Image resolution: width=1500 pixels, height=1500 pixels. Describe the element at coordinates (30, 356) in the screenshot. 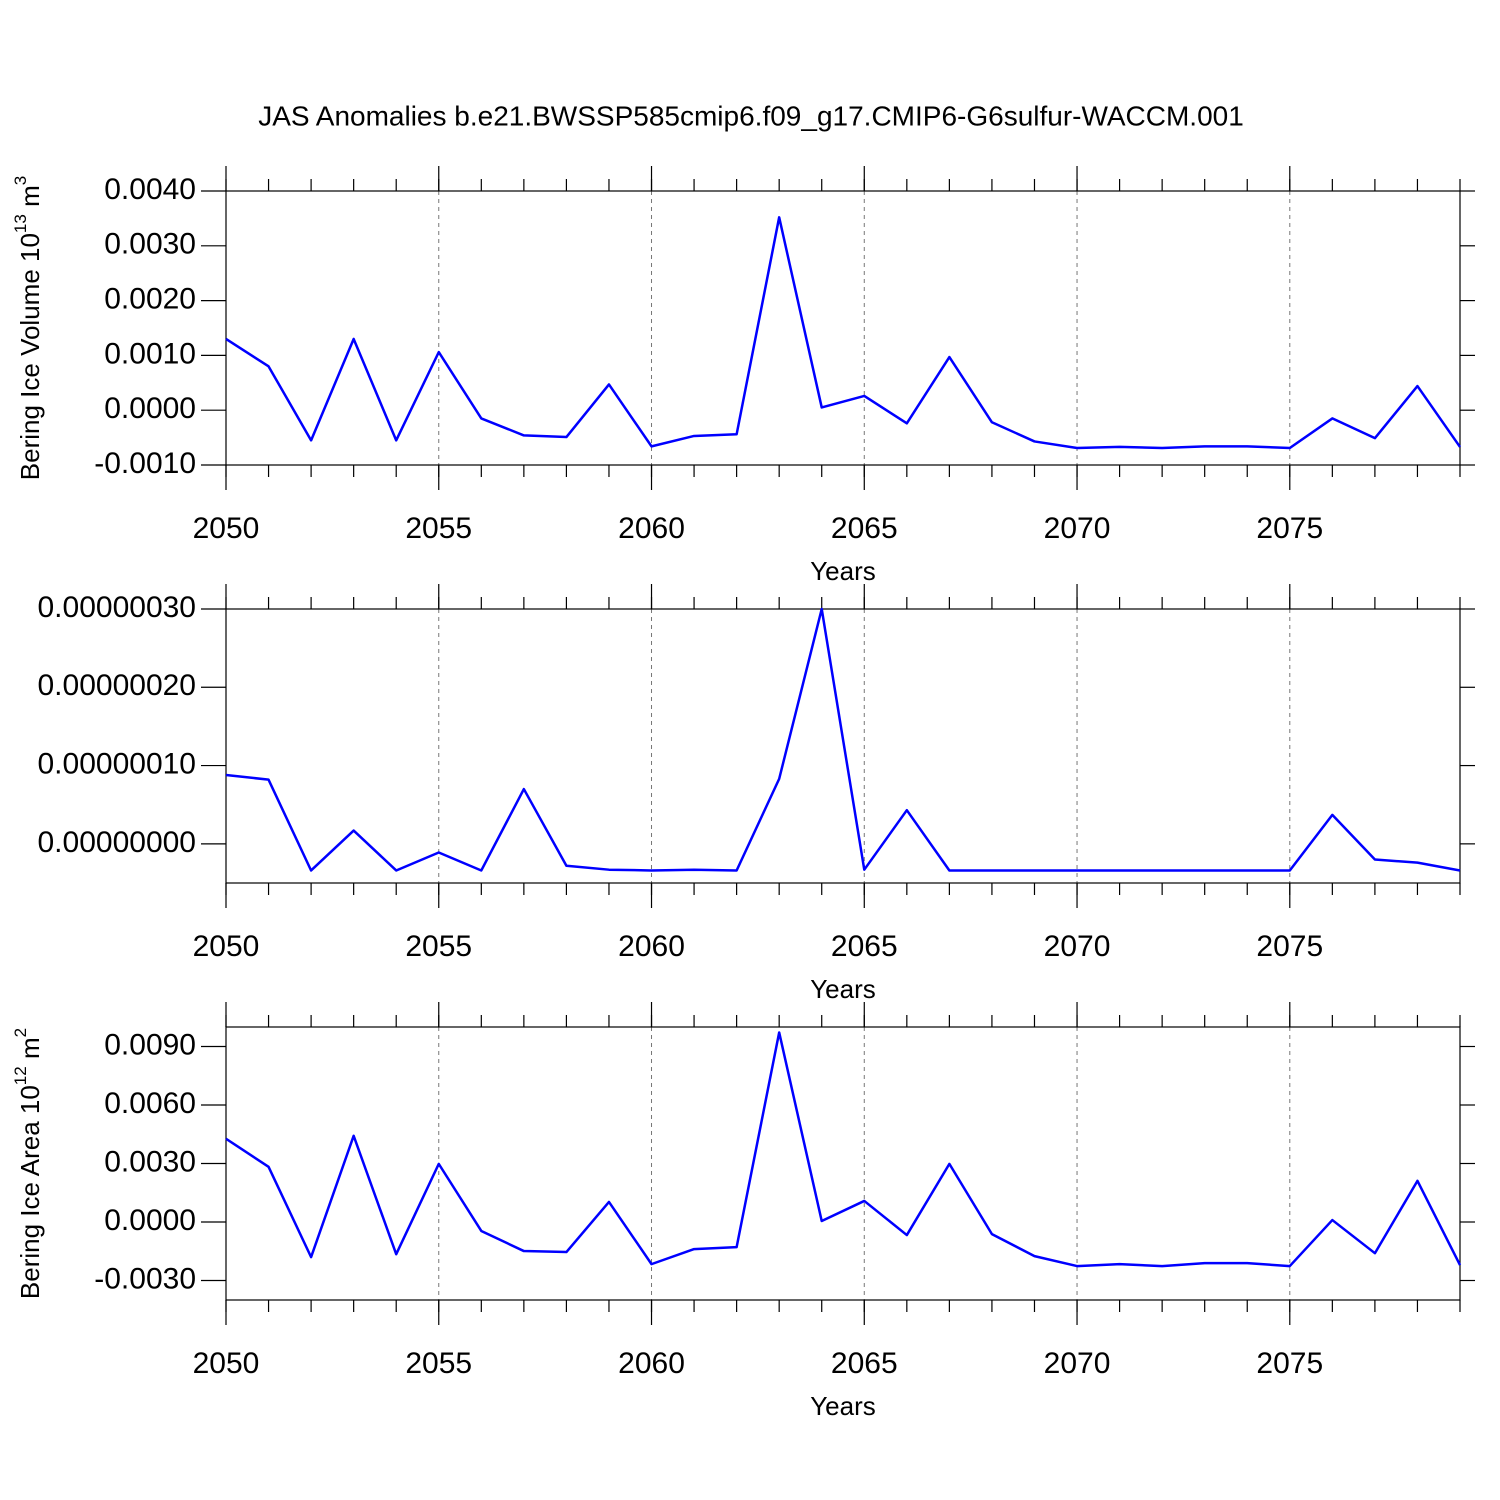

I see `y-axis-label-part: Bering Ice Volume 10` at that location.